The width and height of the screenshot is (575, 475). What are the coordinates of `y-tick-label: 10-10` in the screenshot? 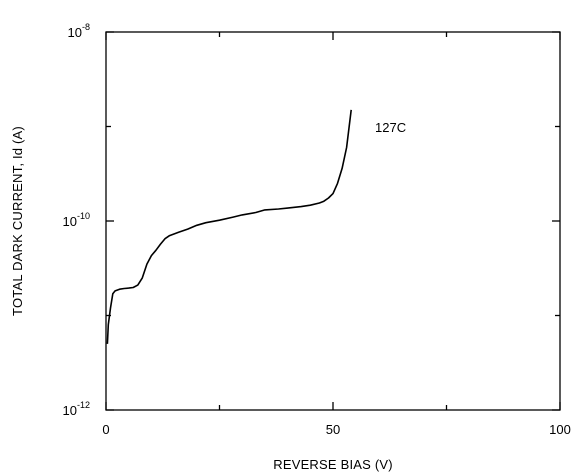 It's located at (76, 220).